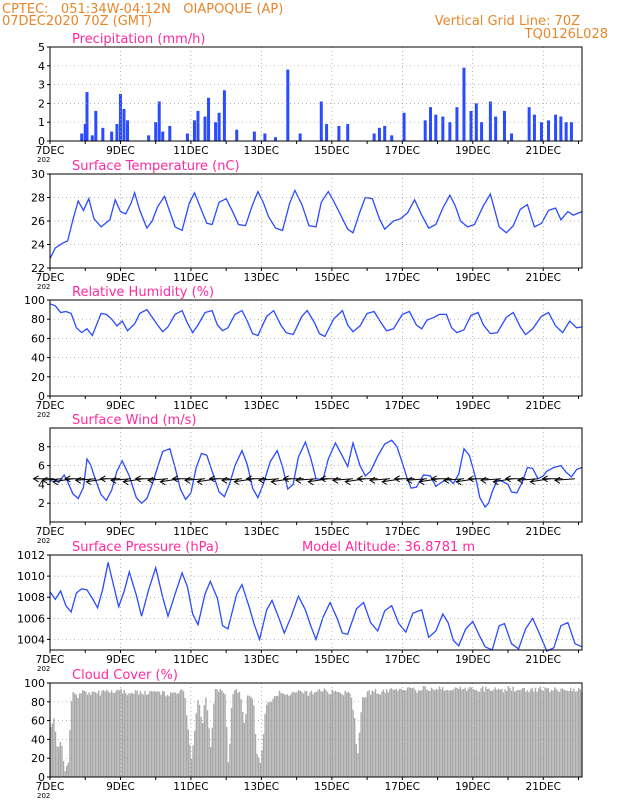  I want to click on plot-area, so click(316, 348).